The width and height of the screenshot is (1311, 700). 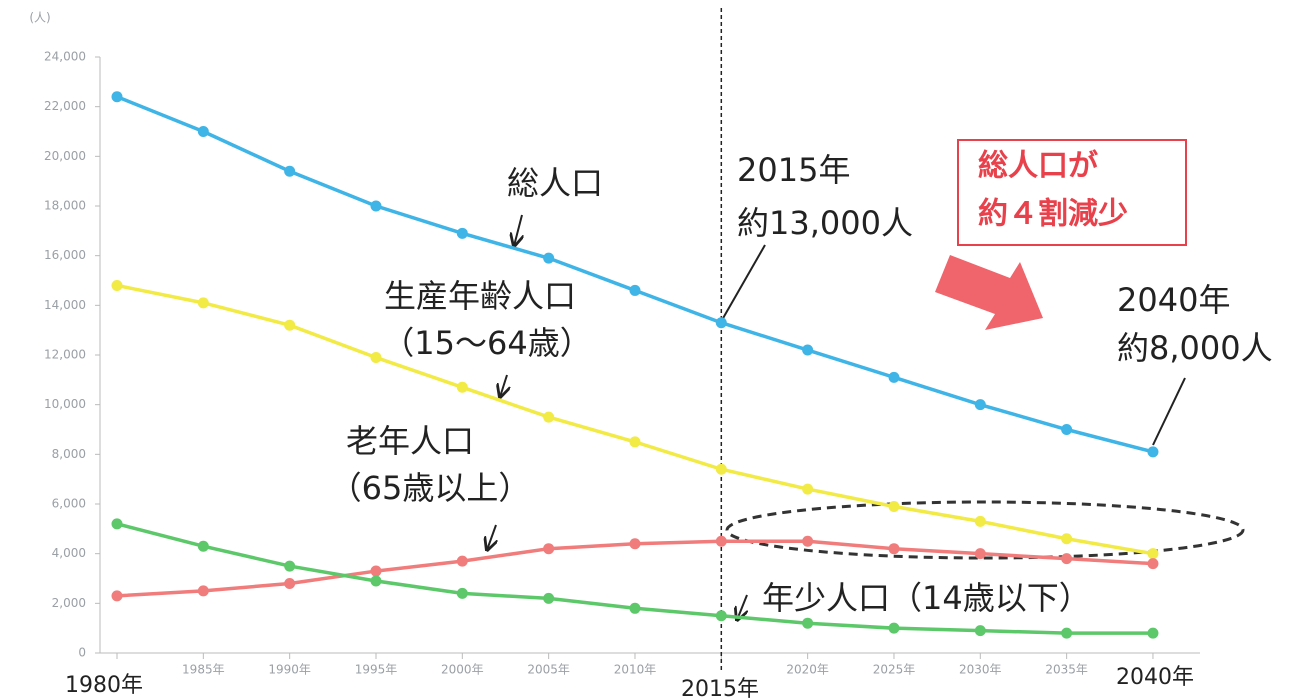 I want to click on x-tick-label: 2040年, so click(x=1155, y=677).